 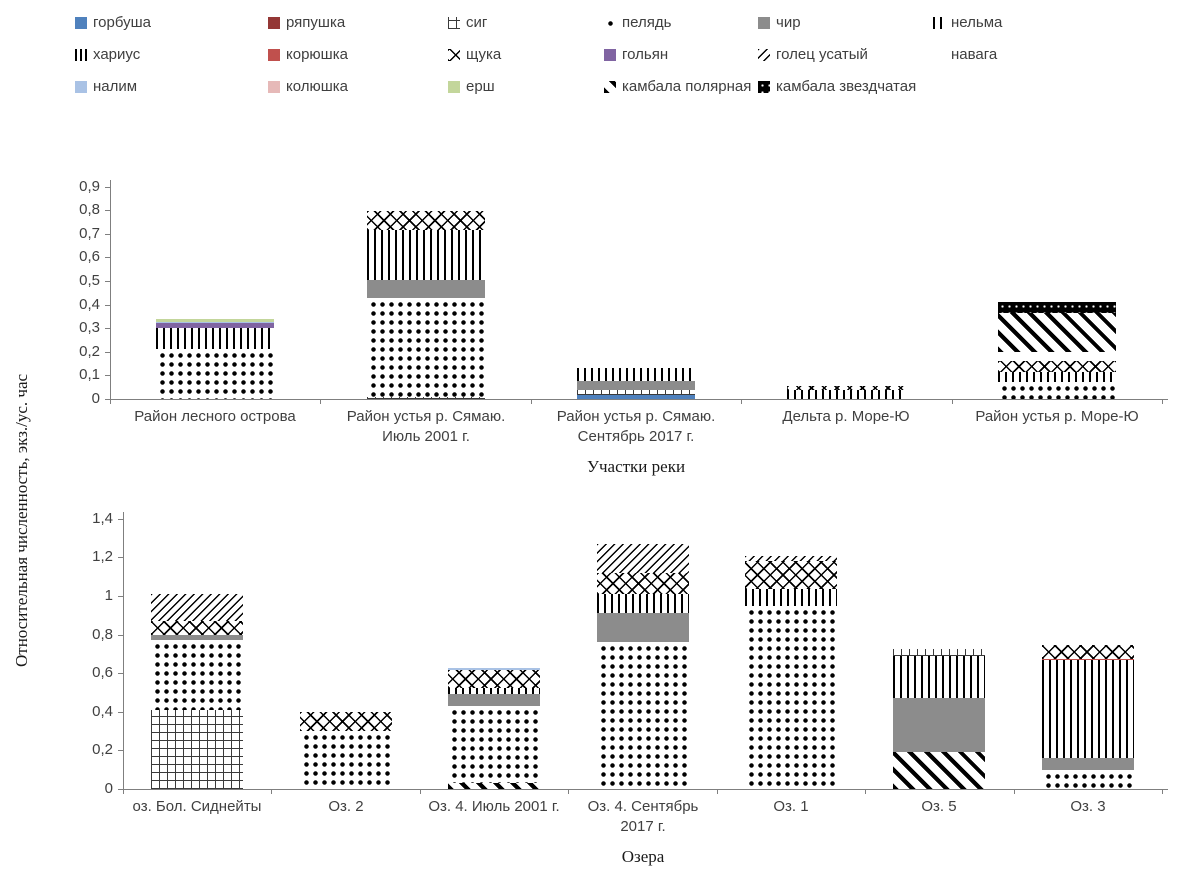 I want to click on legend-item: корюшка, so click(x=358, y=54).